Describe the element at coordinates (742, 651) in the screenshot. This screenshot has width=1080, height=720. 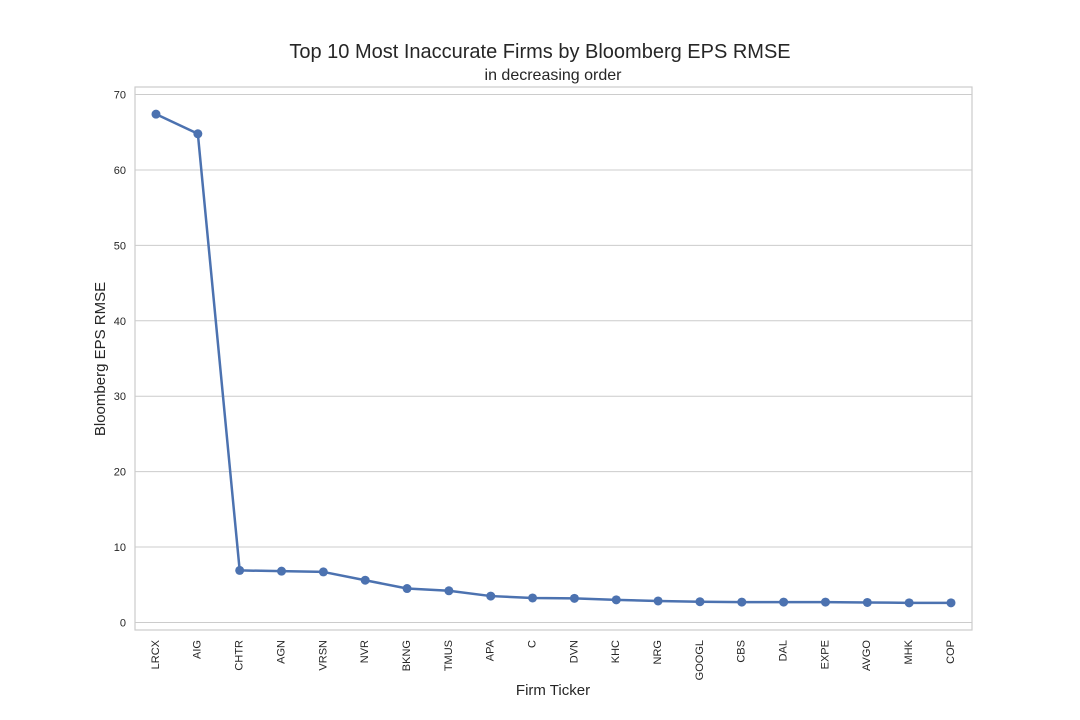
I see `x-tick-label: CBS` at that location.